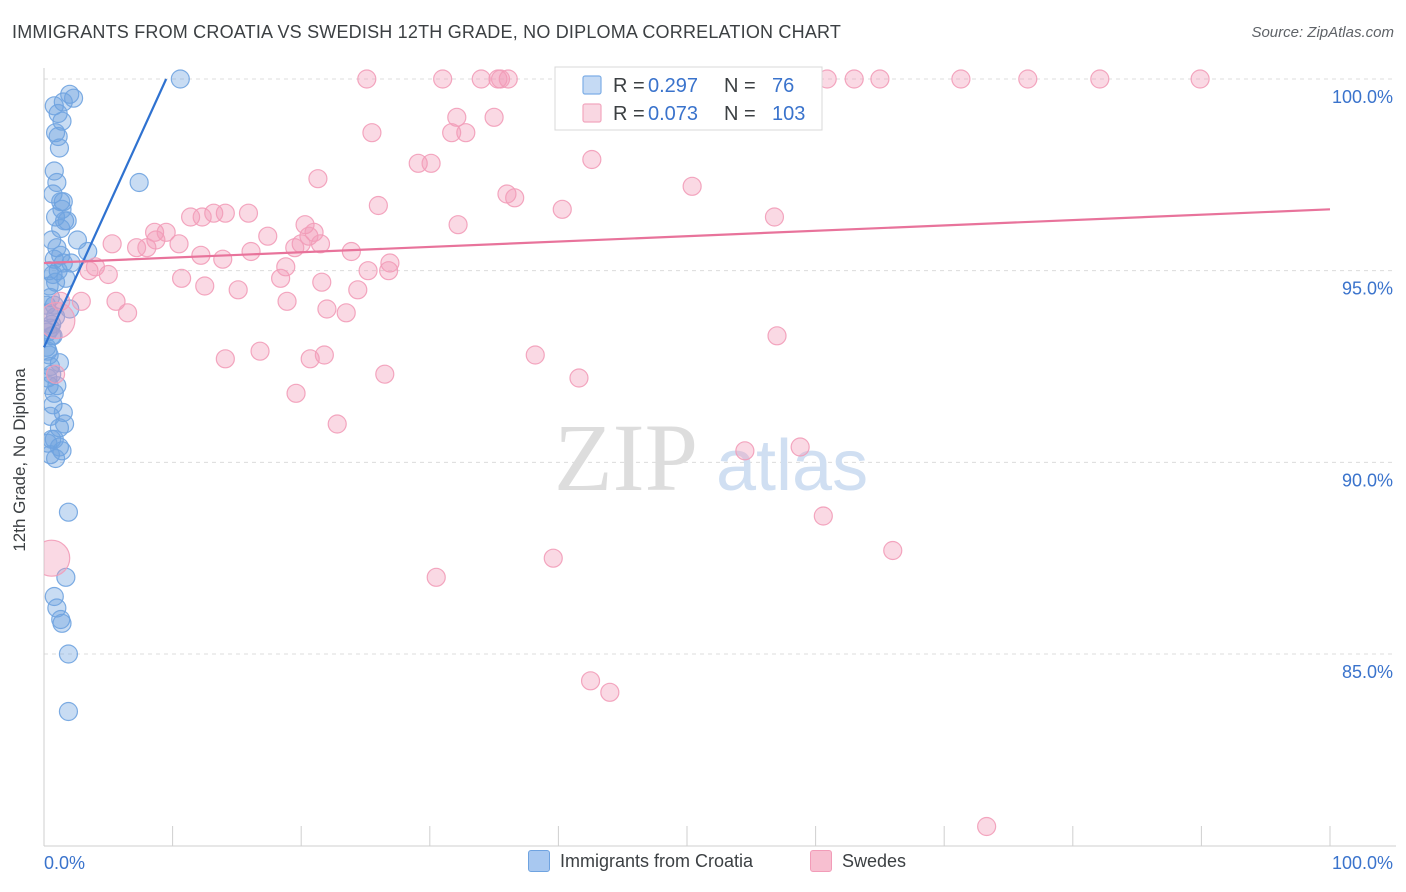 The height and width of the screenshot is (892, 1406). I want to click on y-tick-label-3: 100.0%, so click(1362, 97).